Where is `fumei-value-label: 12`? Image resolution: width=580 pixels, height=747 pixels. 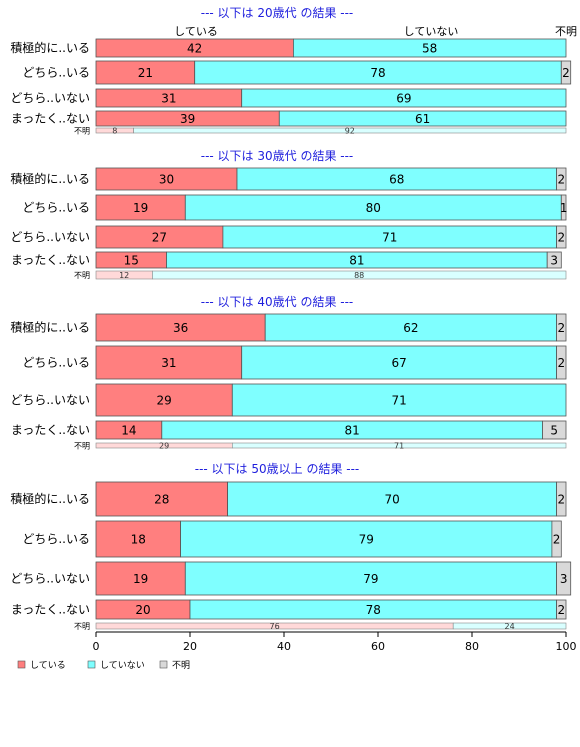
fumei-value-label: 12 is located at coordinates (124, 275).